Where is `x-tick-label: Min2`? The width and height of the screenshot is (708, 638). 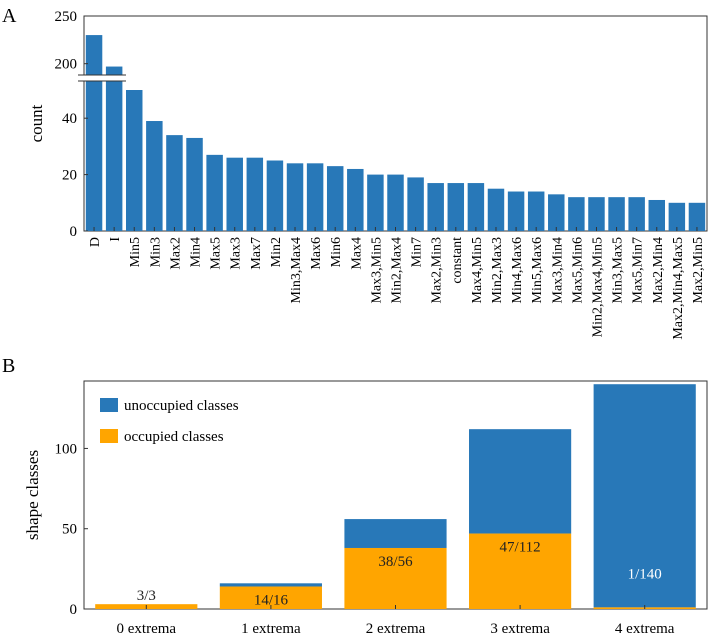
x-tick-label: Min2 is located at coordinates (276, 252).